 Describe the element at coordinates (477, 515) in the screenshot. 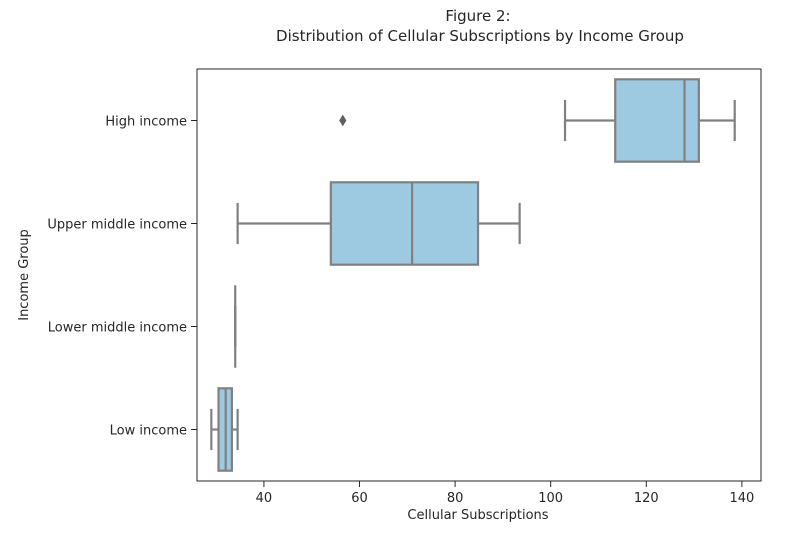

I see `x-axis-label: Cellular Subscriptions` at that location.